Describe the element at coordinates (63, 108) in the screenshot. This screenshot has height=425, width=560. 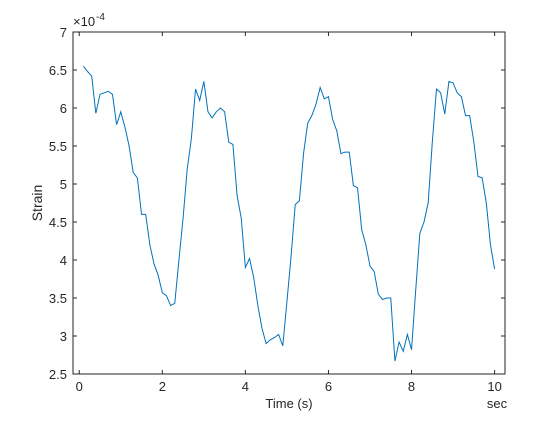
I see `y-tick-label: 6` at that location.